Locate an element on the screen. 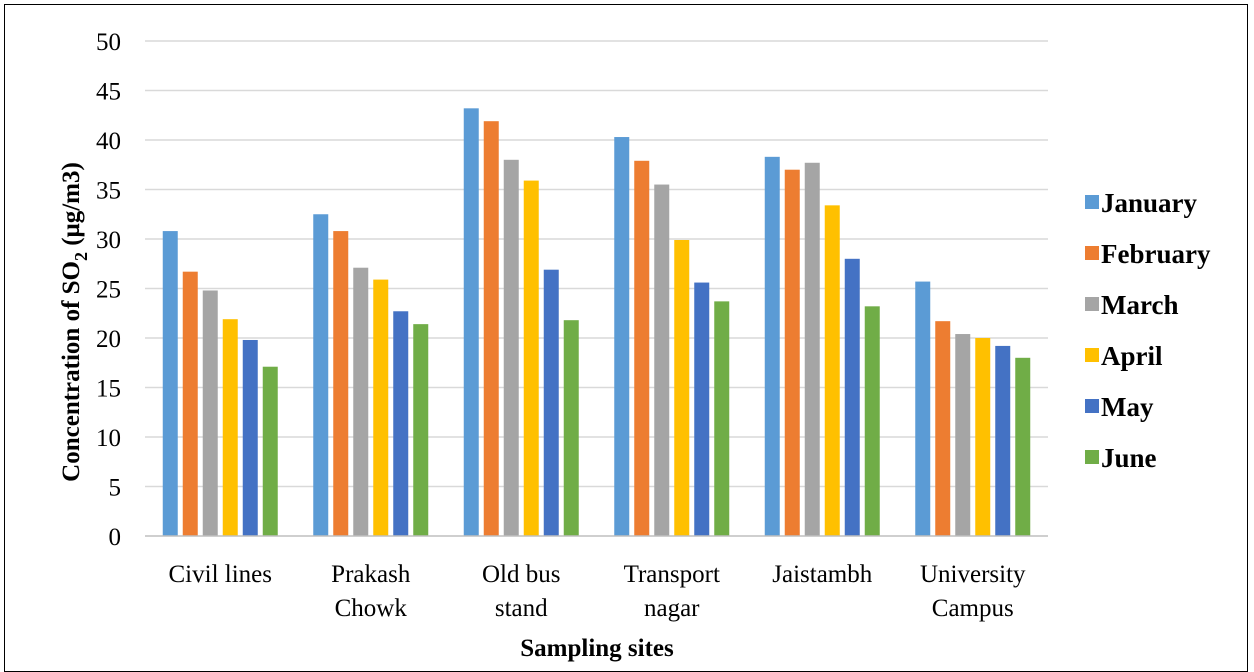  y-tick-label: 5 is located at coordinates (115, 488).